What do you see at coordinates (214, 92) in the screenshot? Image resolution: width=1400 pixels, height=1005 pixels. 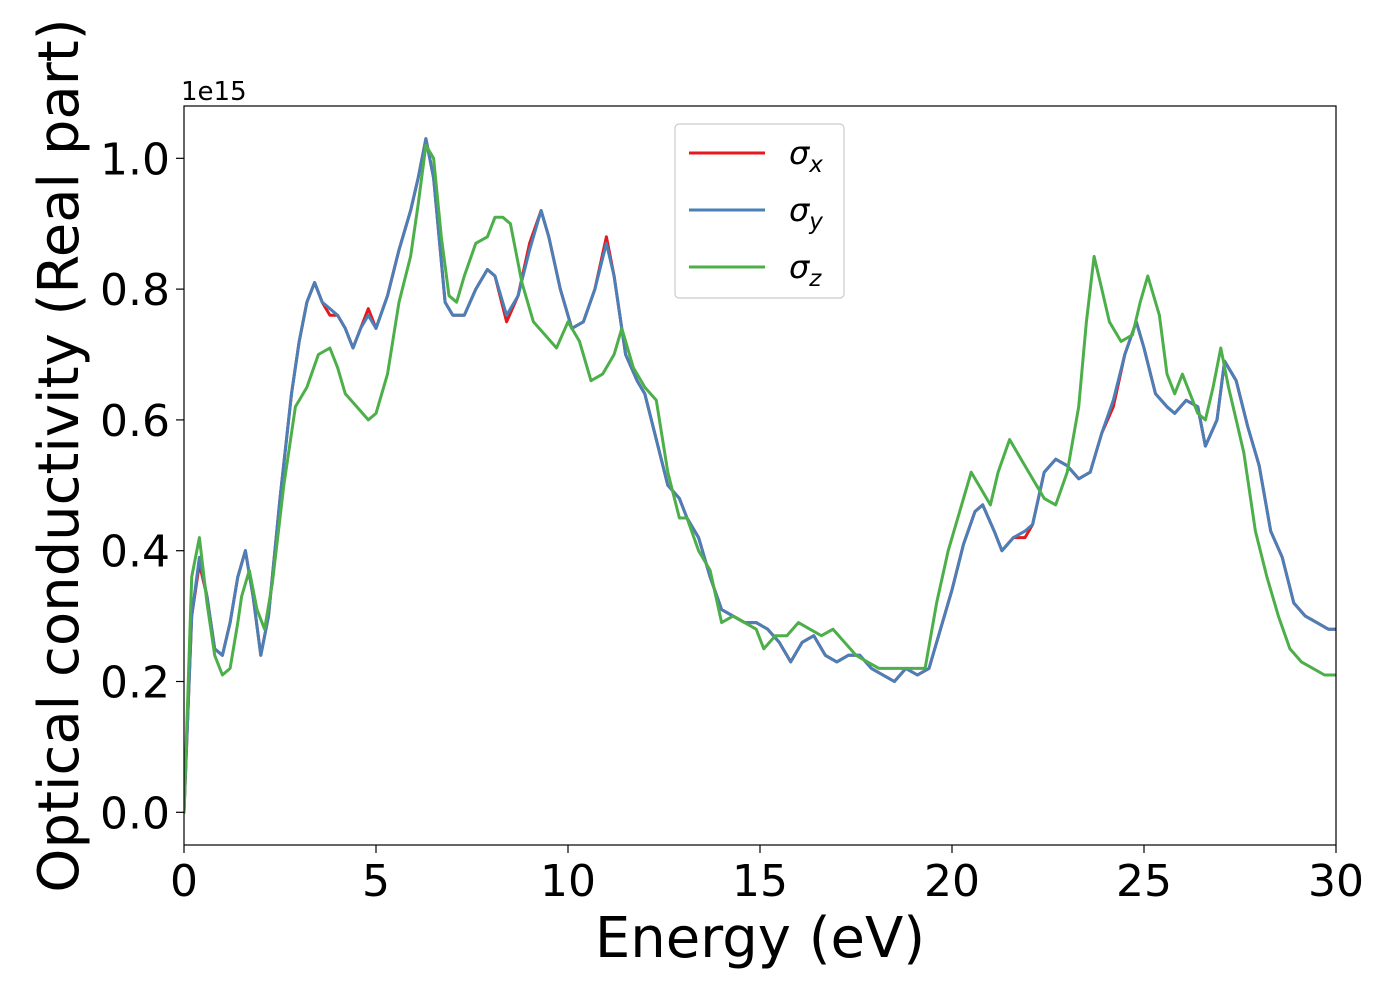 I see `y-offset-label: 1e15` at bounding box center [214, 92].